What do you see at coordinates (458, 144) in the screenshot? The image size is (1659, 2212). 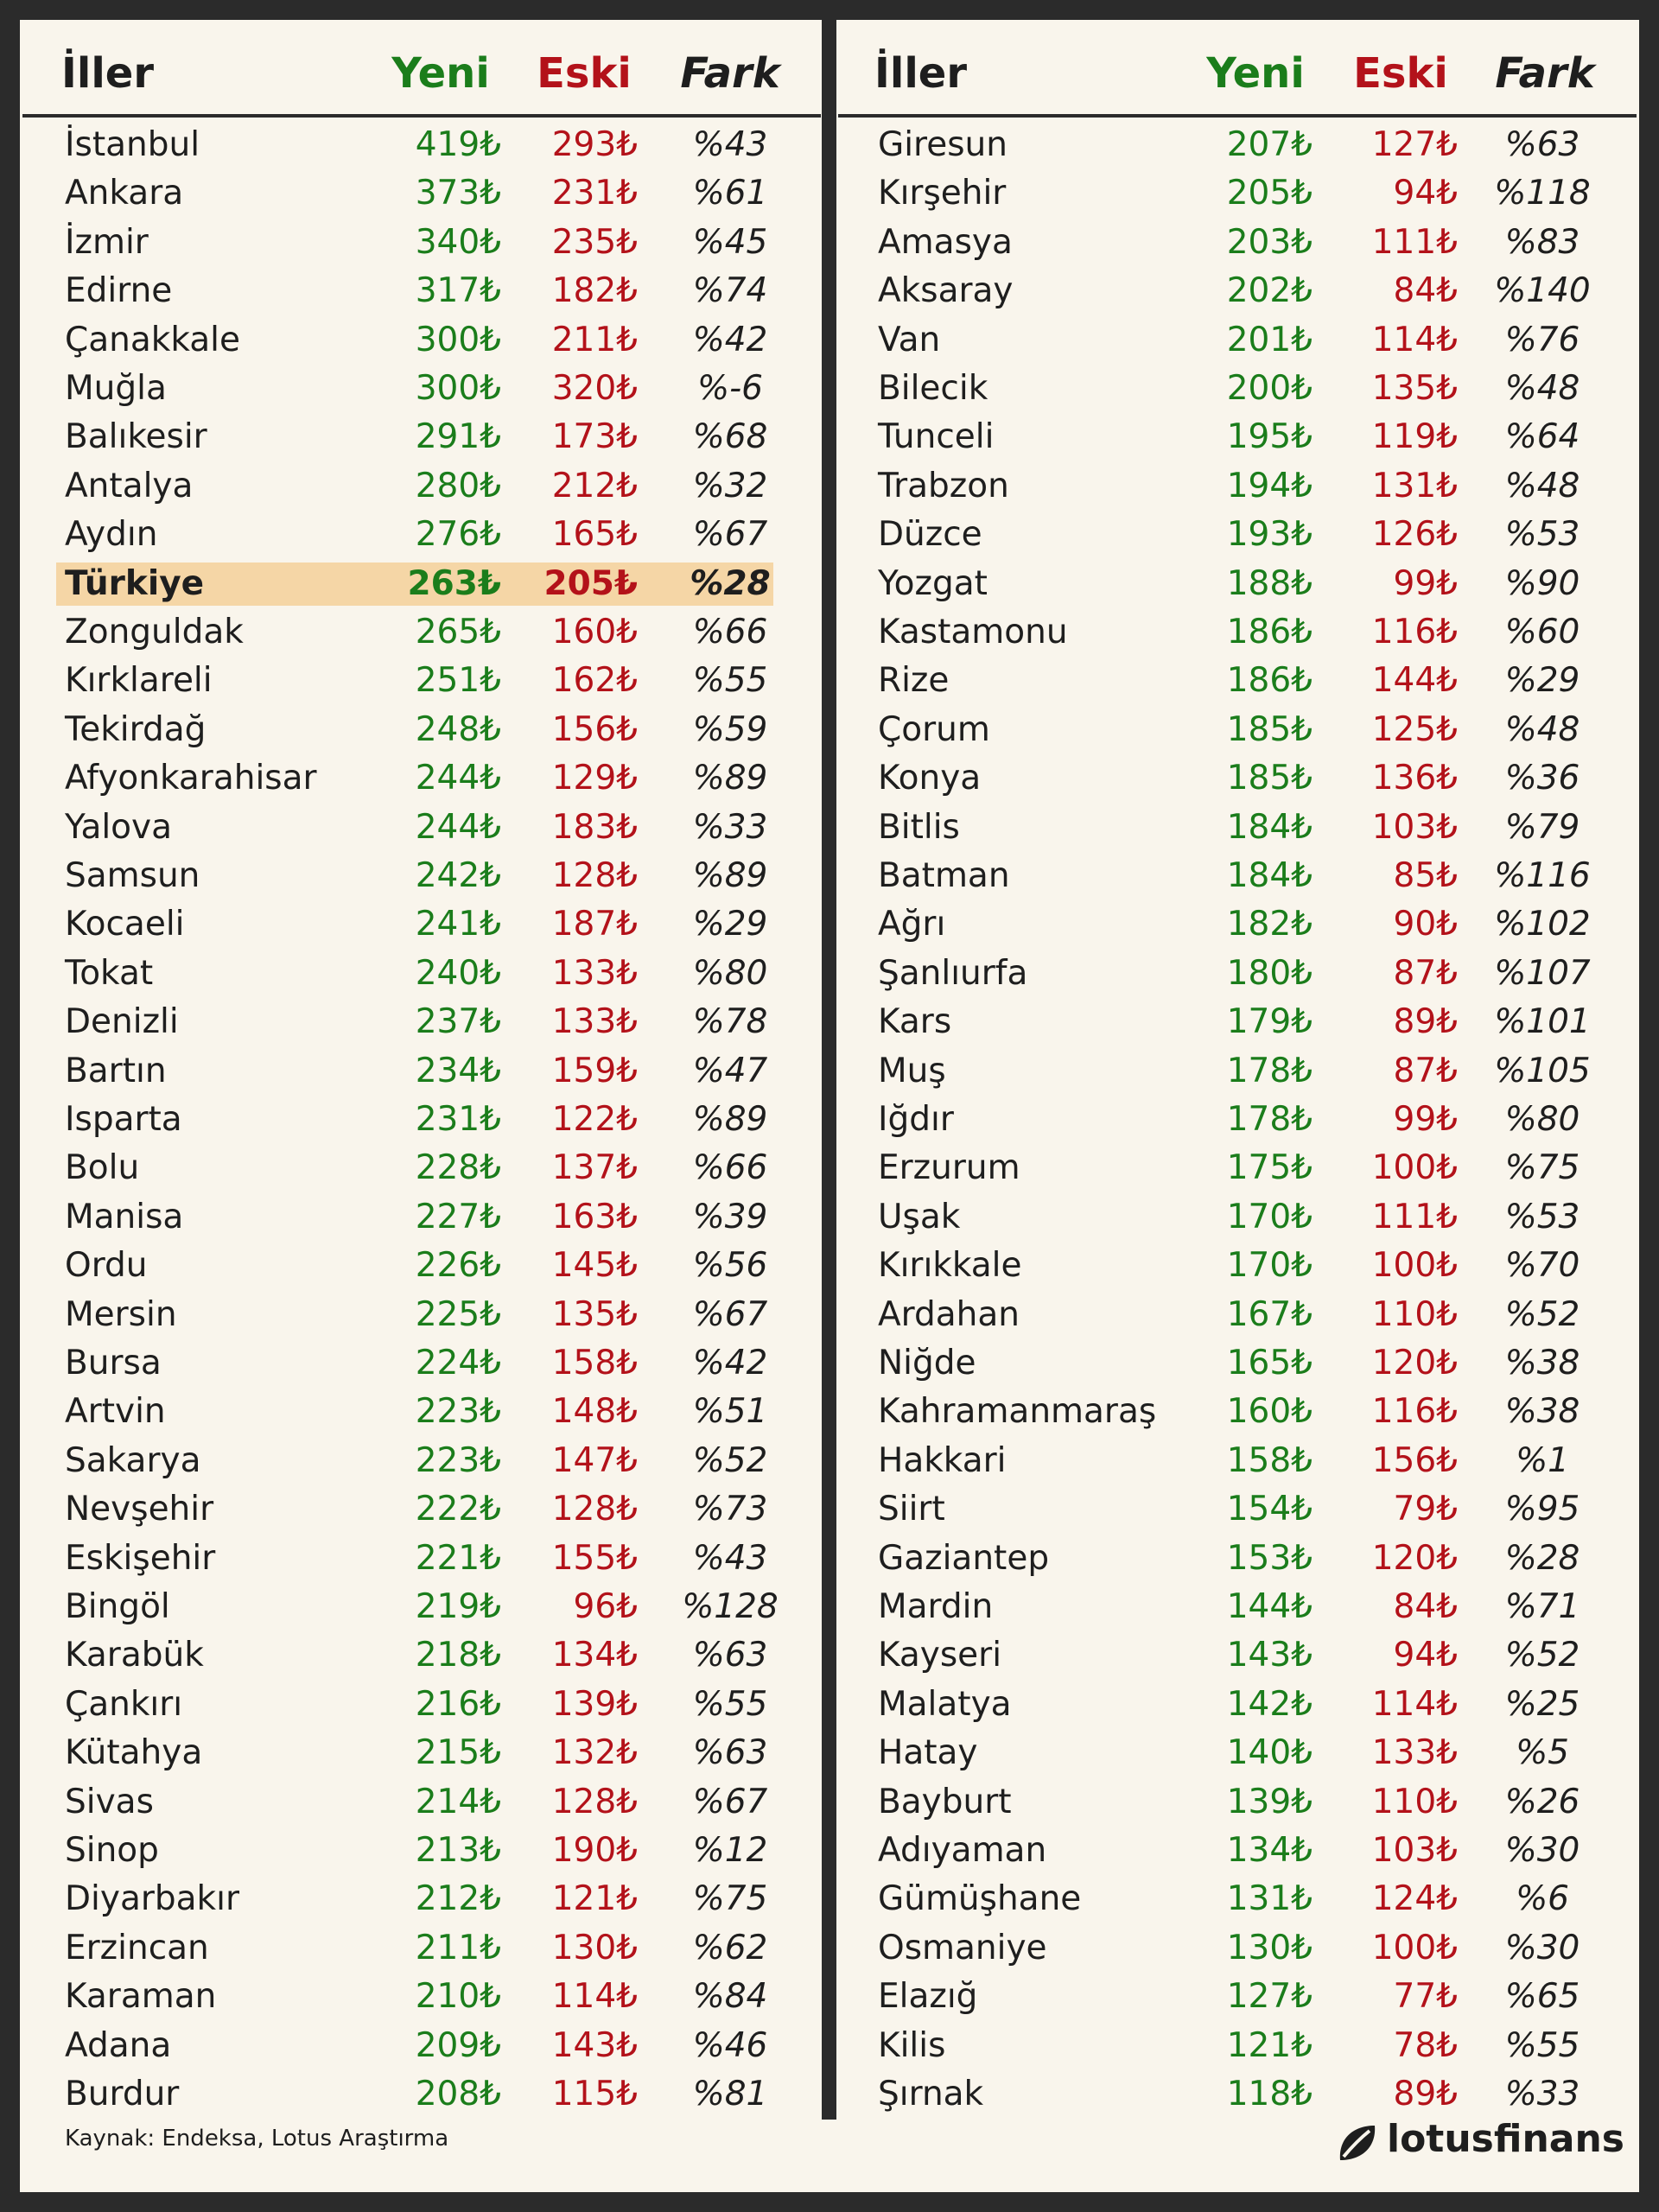 I see `new-price: 419₺` at bounding box center [458, 144].